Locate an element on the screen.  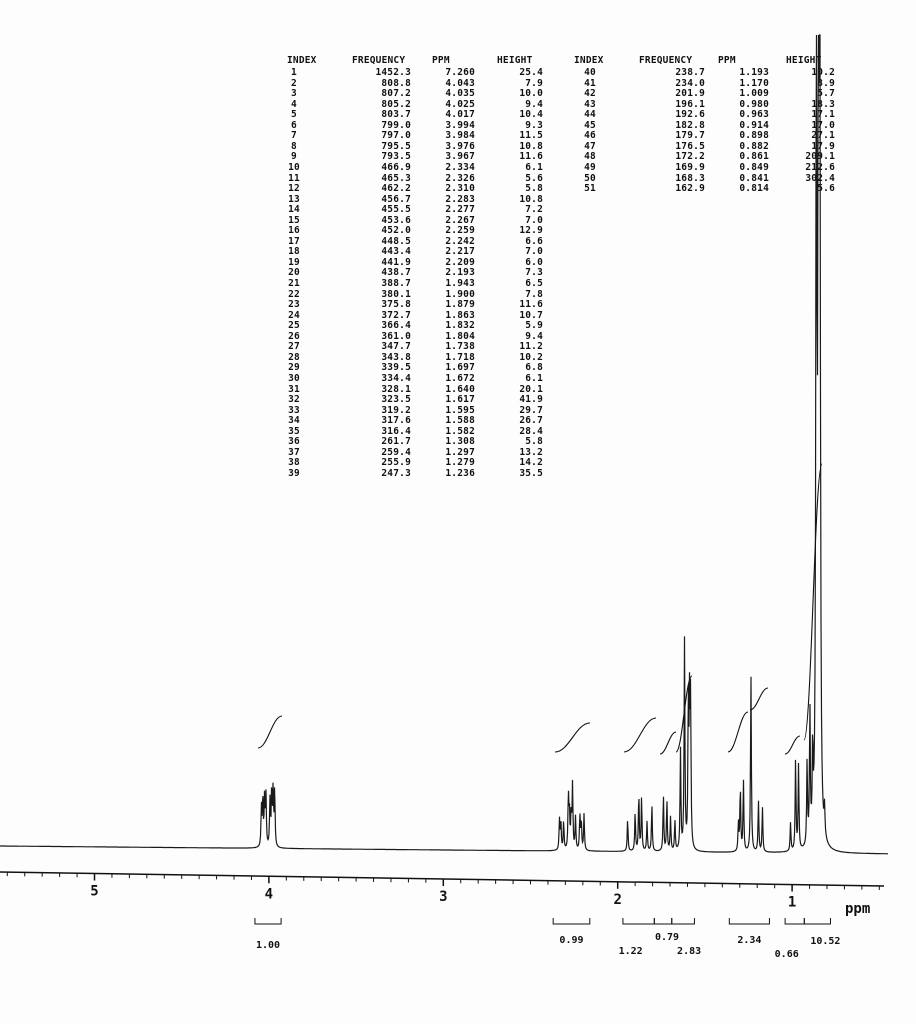
peak-height: 5.8 is located at coordinates (534, 442).